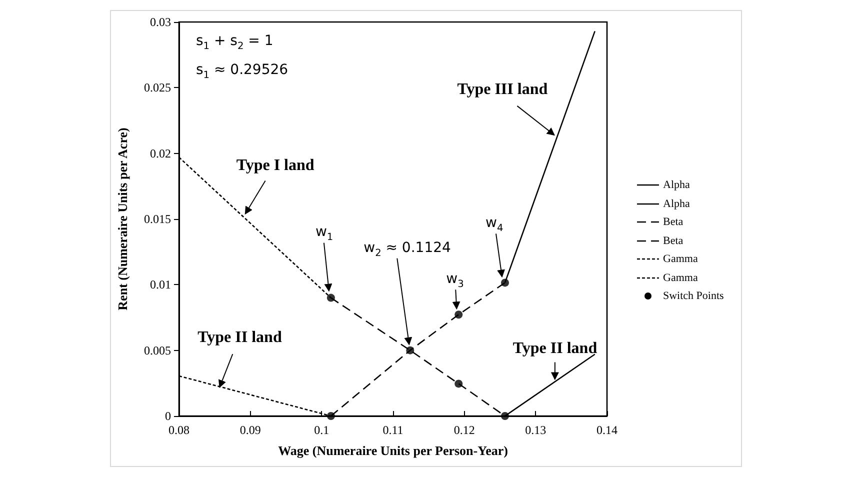  Describe the element at coordinates (455, 280) in the screenshot. I see `annotation: w$_{3}$` at that location.